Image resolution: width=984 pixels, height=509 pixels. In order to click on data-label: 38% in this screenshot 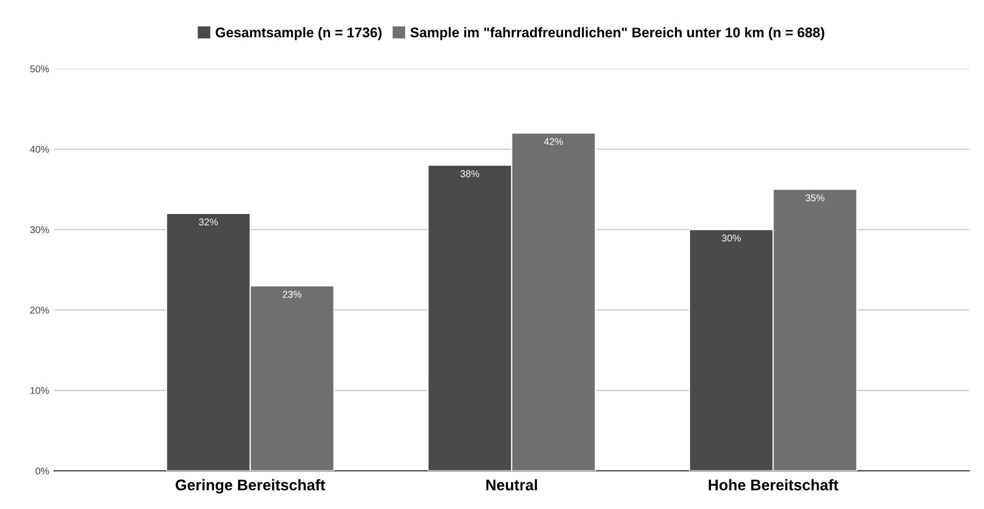, I will do `click(470, 174)`.